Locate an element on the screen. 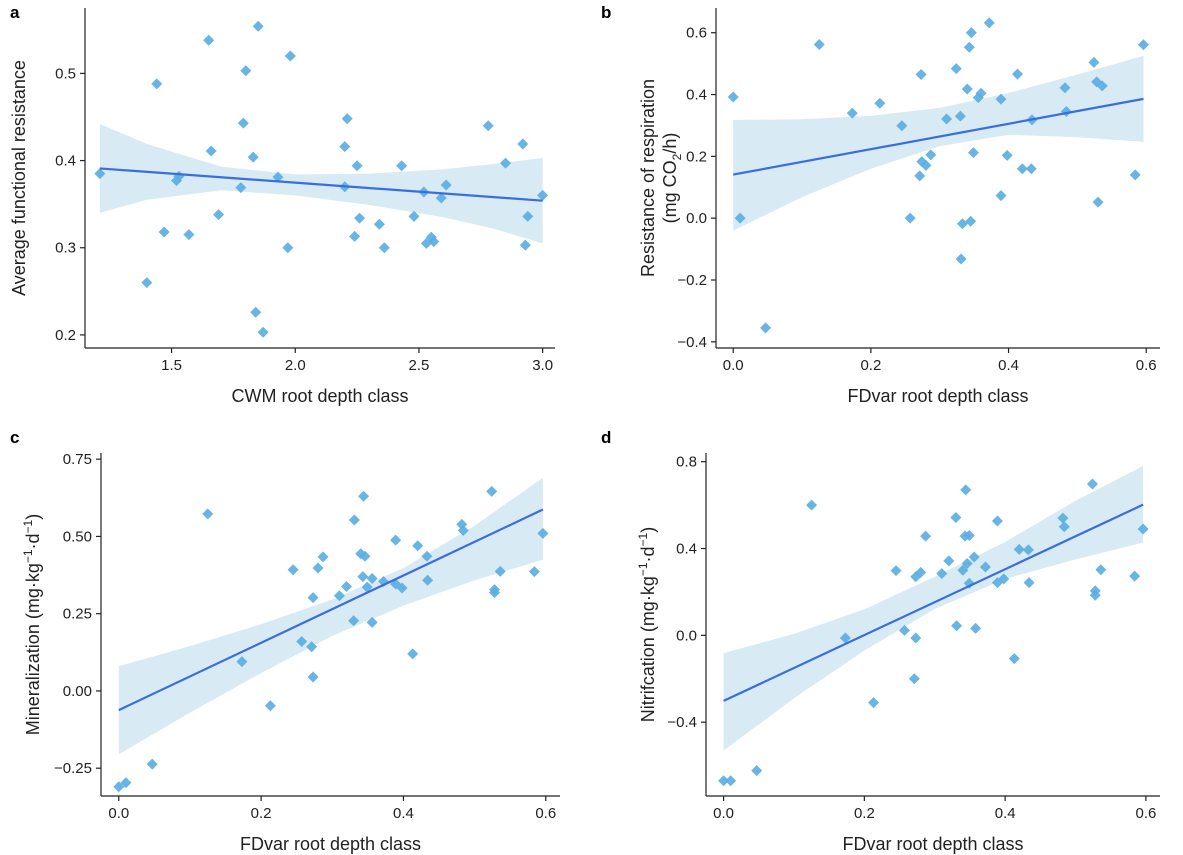 The height and width of the screenshot is (855, 1183). chart-a-y-tick-label: 0.5 is located at coordinates (65, 73).